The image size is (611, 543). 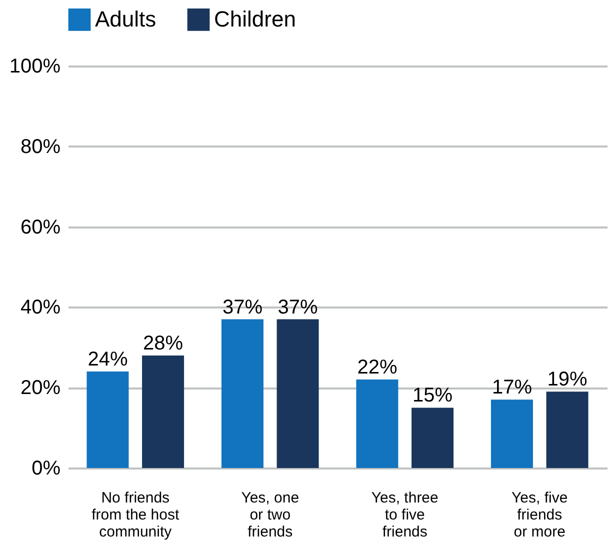 I want to click on y-tick-label: 100%, so click(x=35, y=67).